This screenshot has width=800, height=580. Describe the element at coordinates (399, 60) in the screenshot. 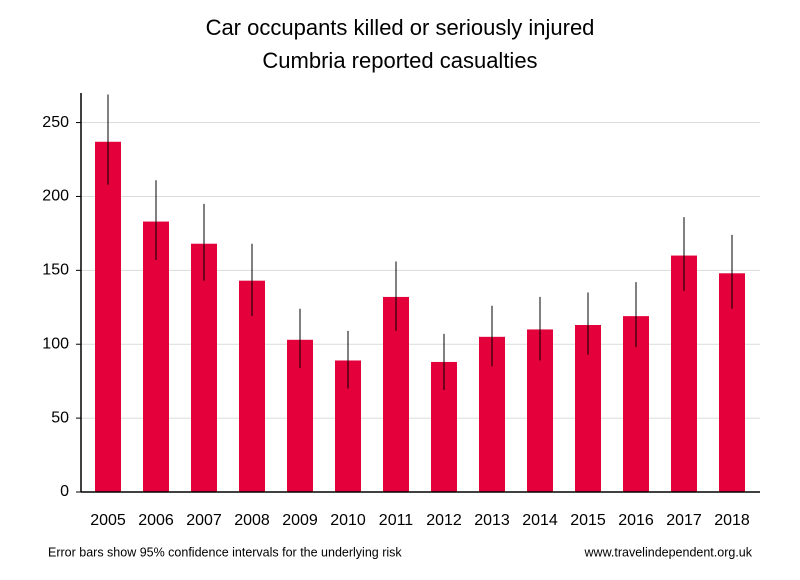

I see `chart-subtitle: Cumbria reported casualties` at that location.